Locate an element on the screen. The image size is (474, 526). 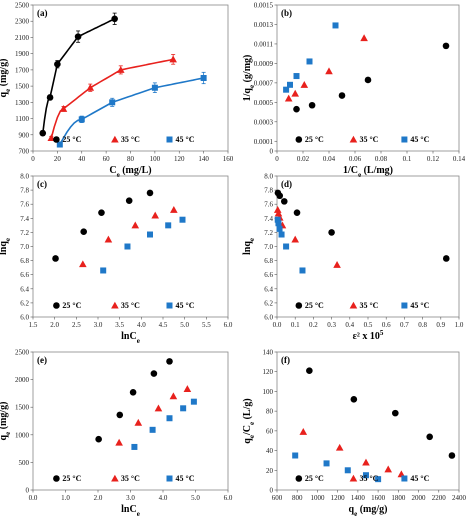
y-tick-label: 2000 is located at coordinates (22, 380).